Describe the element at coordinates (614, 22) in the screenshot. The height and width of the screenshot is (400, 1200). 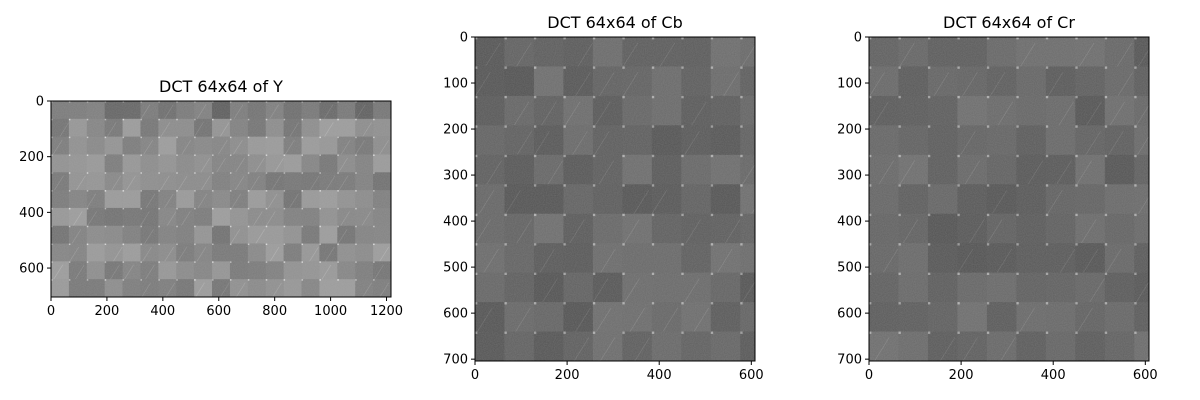
I see `chart-title: DCT 64x64 of Cb` at that location.